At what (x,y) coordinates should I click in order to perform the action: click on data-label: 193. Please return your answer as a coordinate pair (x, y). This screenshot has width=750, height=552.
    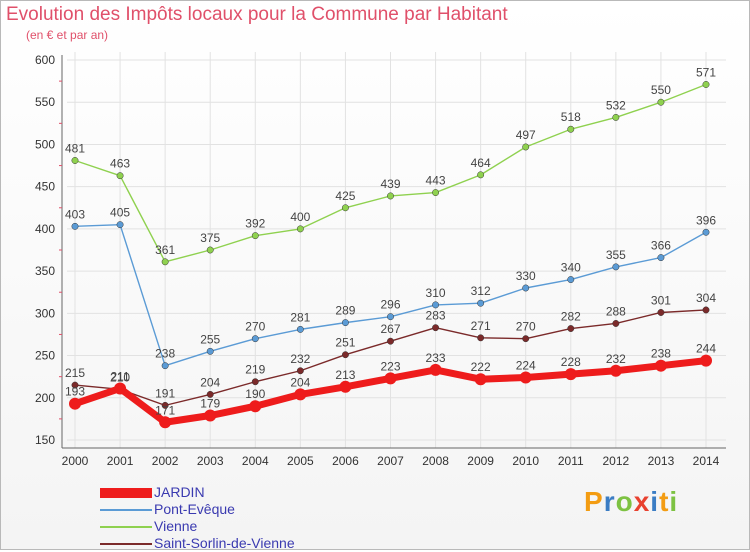
    Looking at the image, I should click on (75, 392).